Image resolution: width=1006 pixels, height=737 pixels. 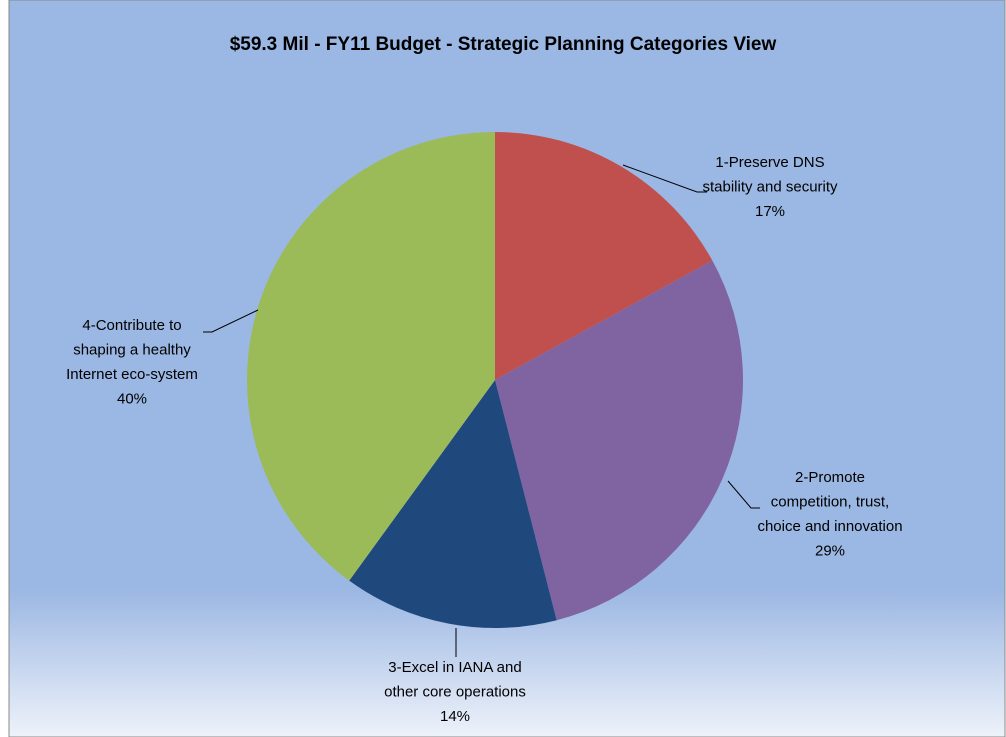 What do you see at coordinates (132, 374) in the screenshot?
I see `slice-label: Internet eco-system` at bounding box center [132, 374].